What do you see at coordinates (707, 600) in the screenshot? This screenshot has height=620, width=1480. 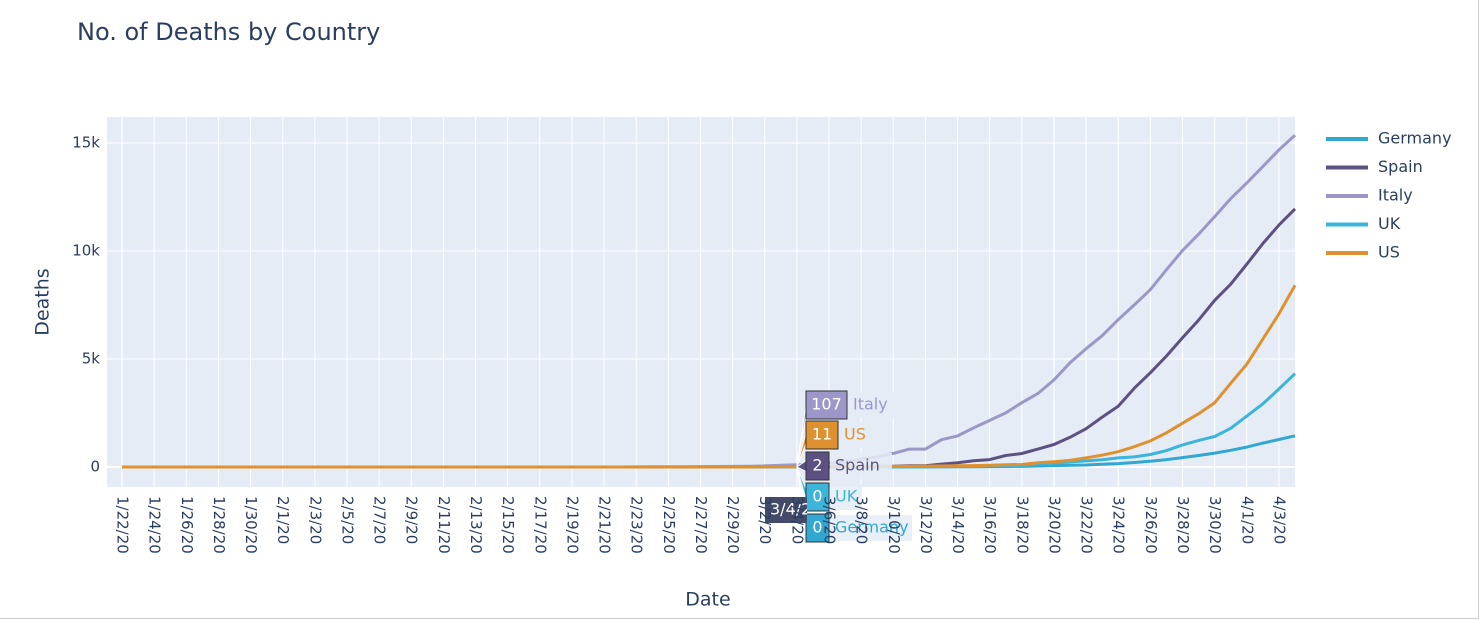 I see `x-axis-title: Date` at bounding box center [707, 600].